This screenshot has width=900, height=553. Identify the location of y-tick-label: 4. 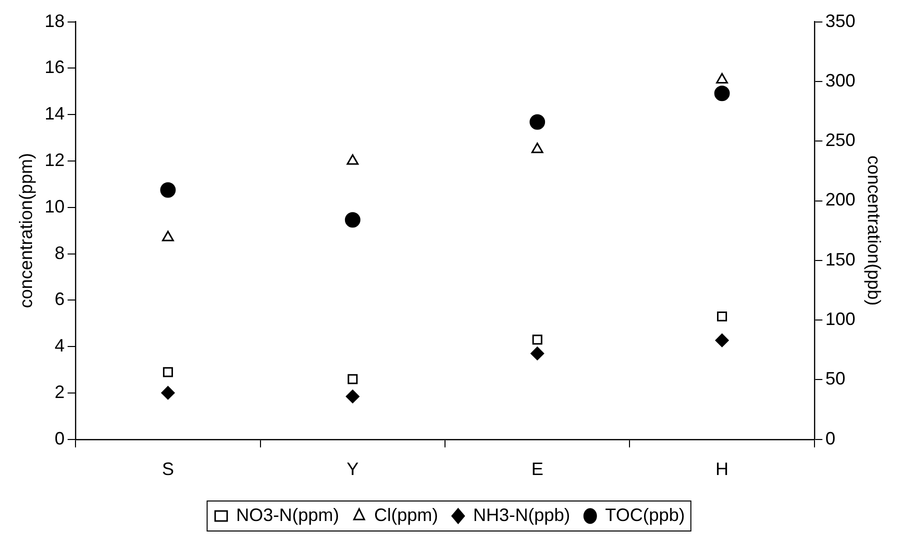
(59, 346).